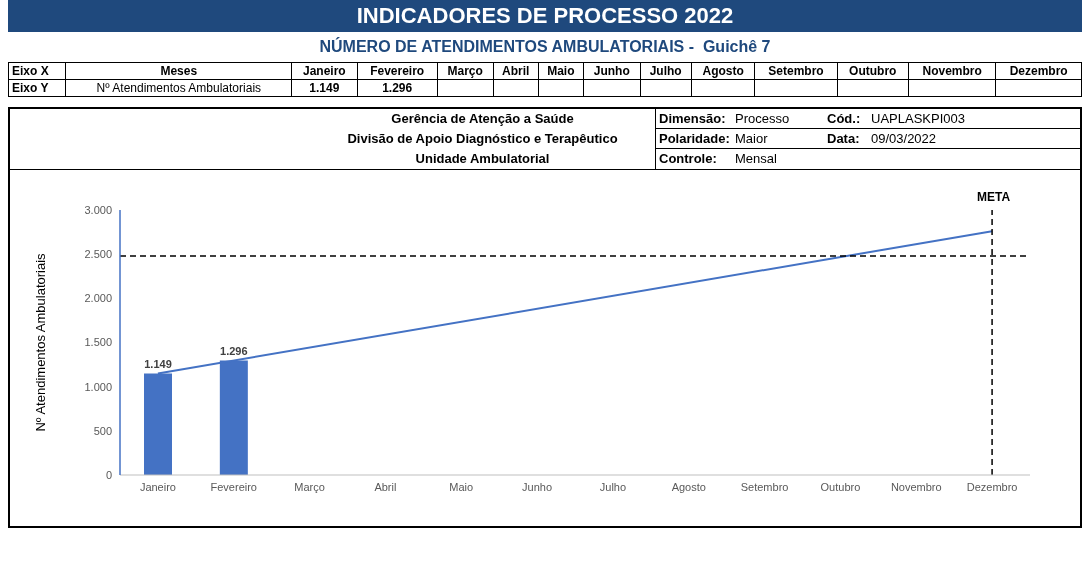 The width and height of the screenshot is (1090, 581). Describe the element at coordinates (385, 486) in the screenshot. I see `x-tick-label: Abril` at that location.